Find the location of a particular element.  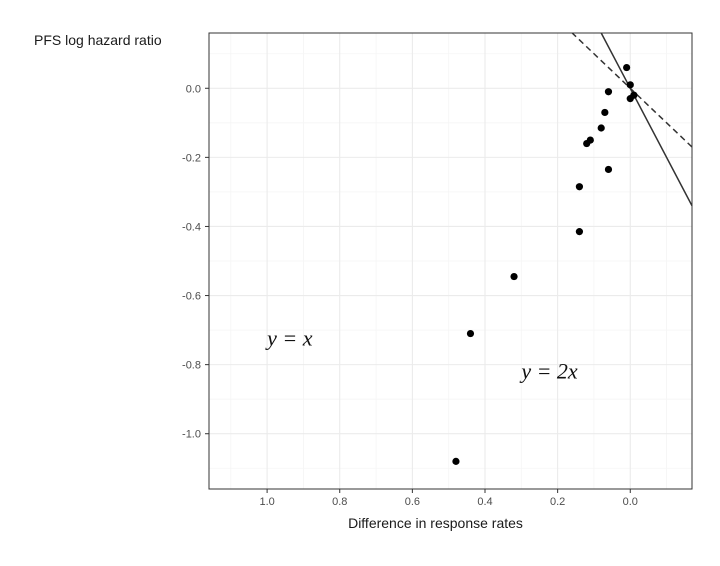

x-tick-label: 0.6 is located at coordinates (412, 502).